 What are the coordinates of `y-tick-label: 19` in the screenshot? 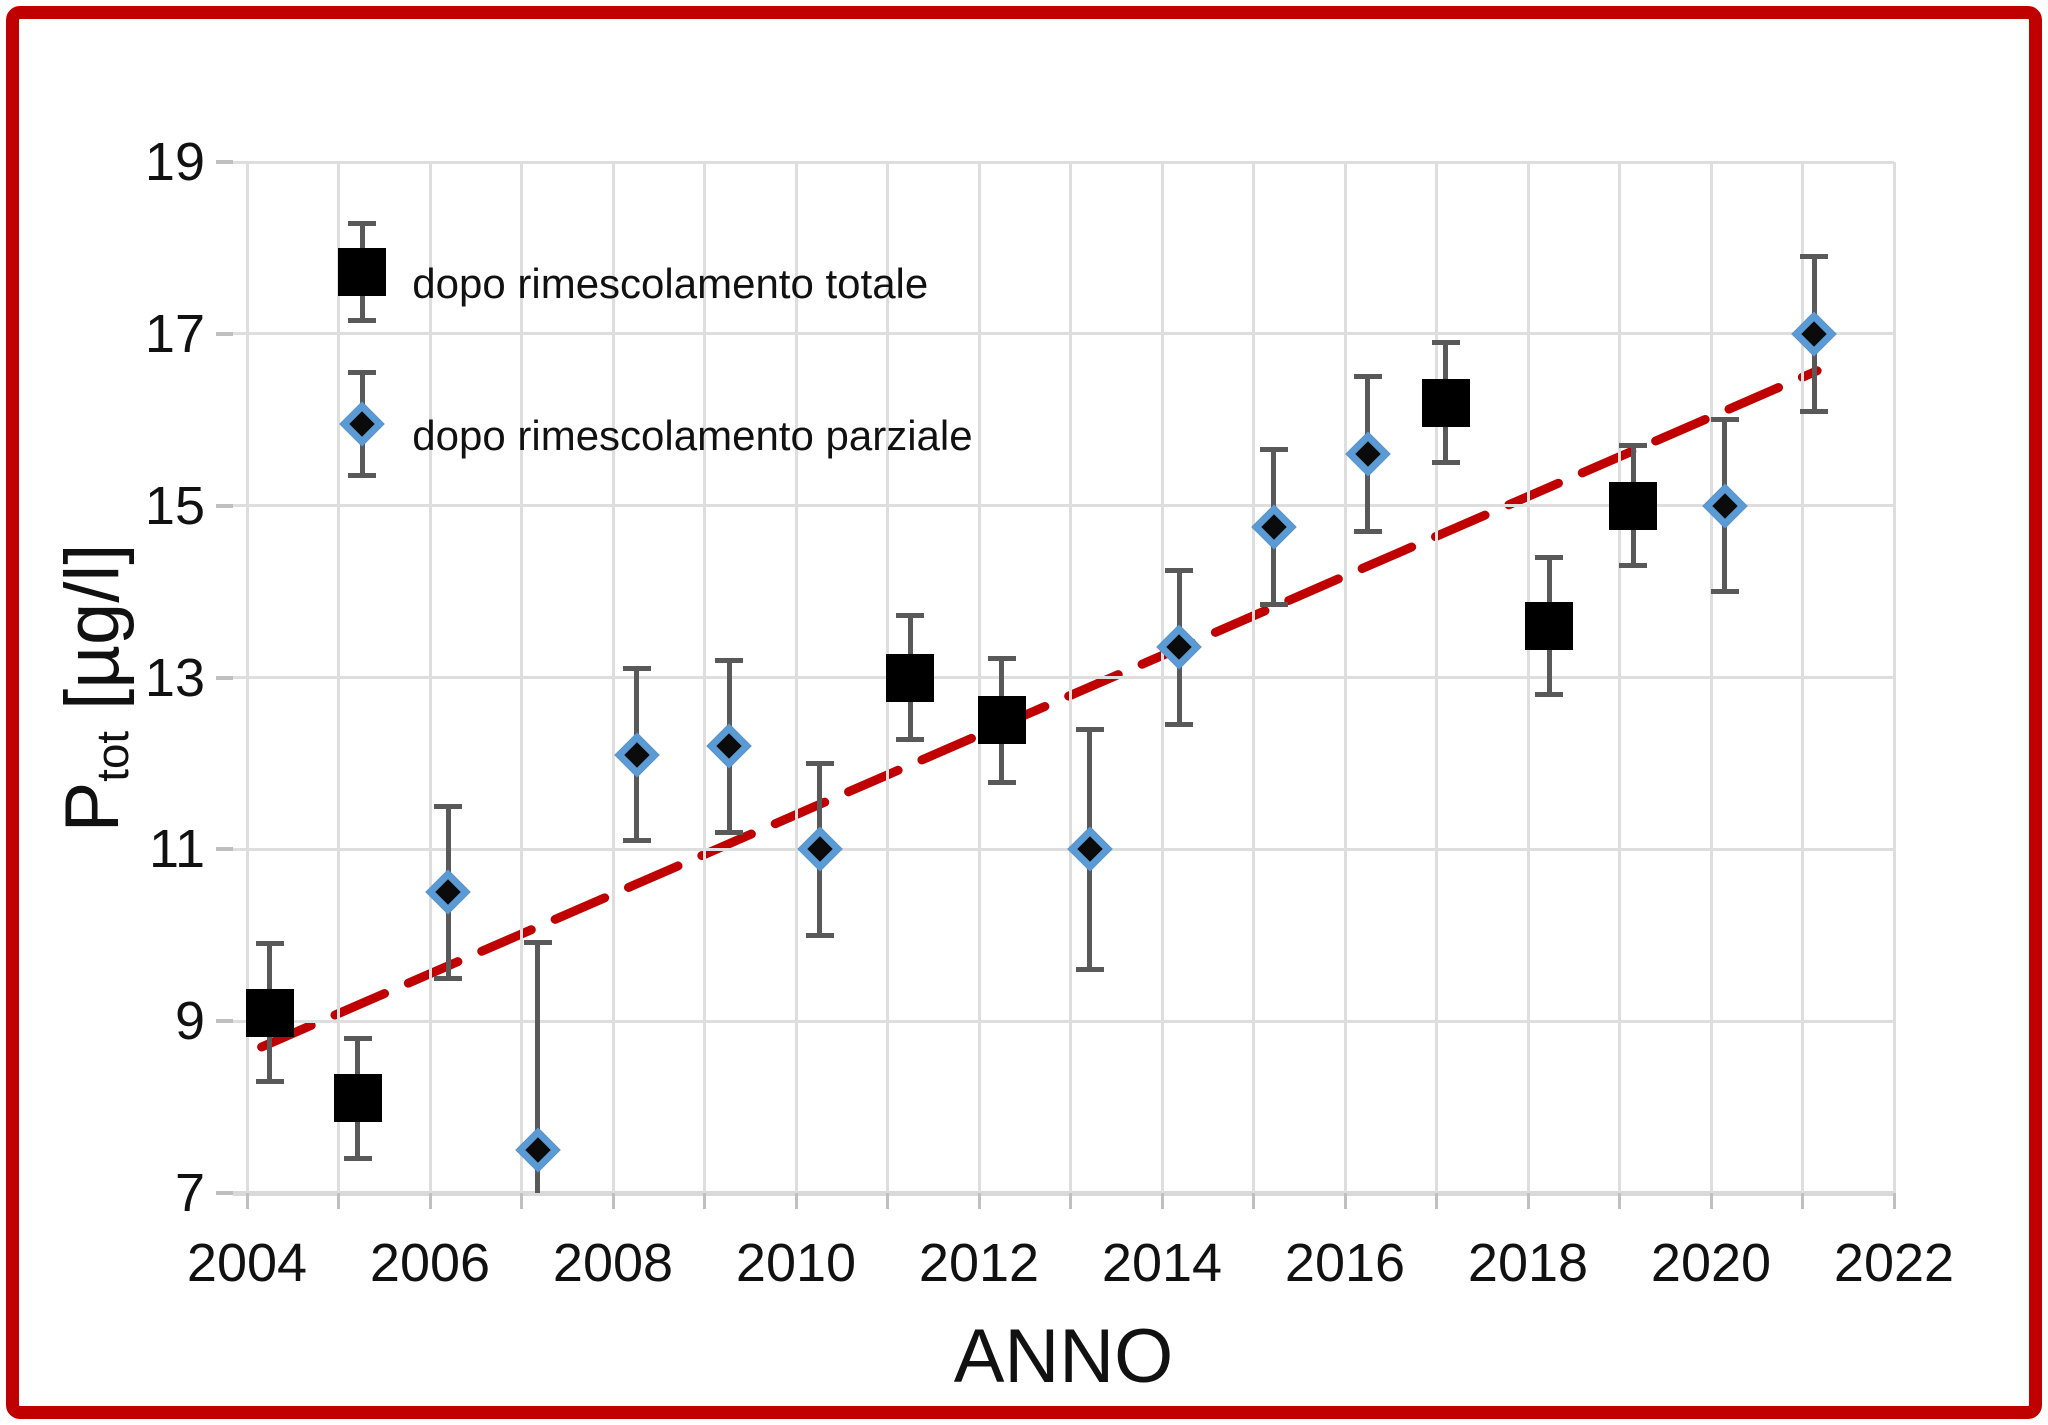 It's located at (174, 162).